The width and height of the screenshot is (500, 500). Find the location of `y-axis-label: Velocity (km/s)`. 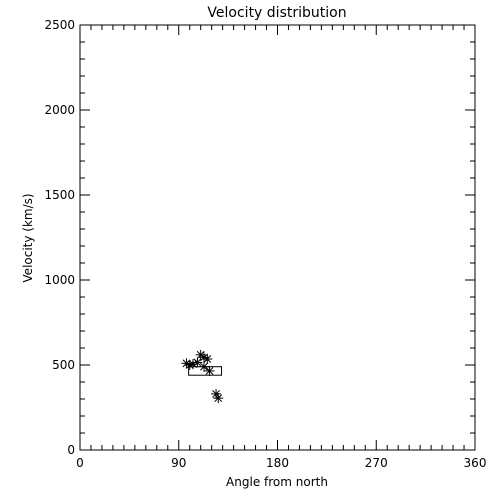

y-axis-label: Velocity (km/s) is located at coordinates (28, 237).